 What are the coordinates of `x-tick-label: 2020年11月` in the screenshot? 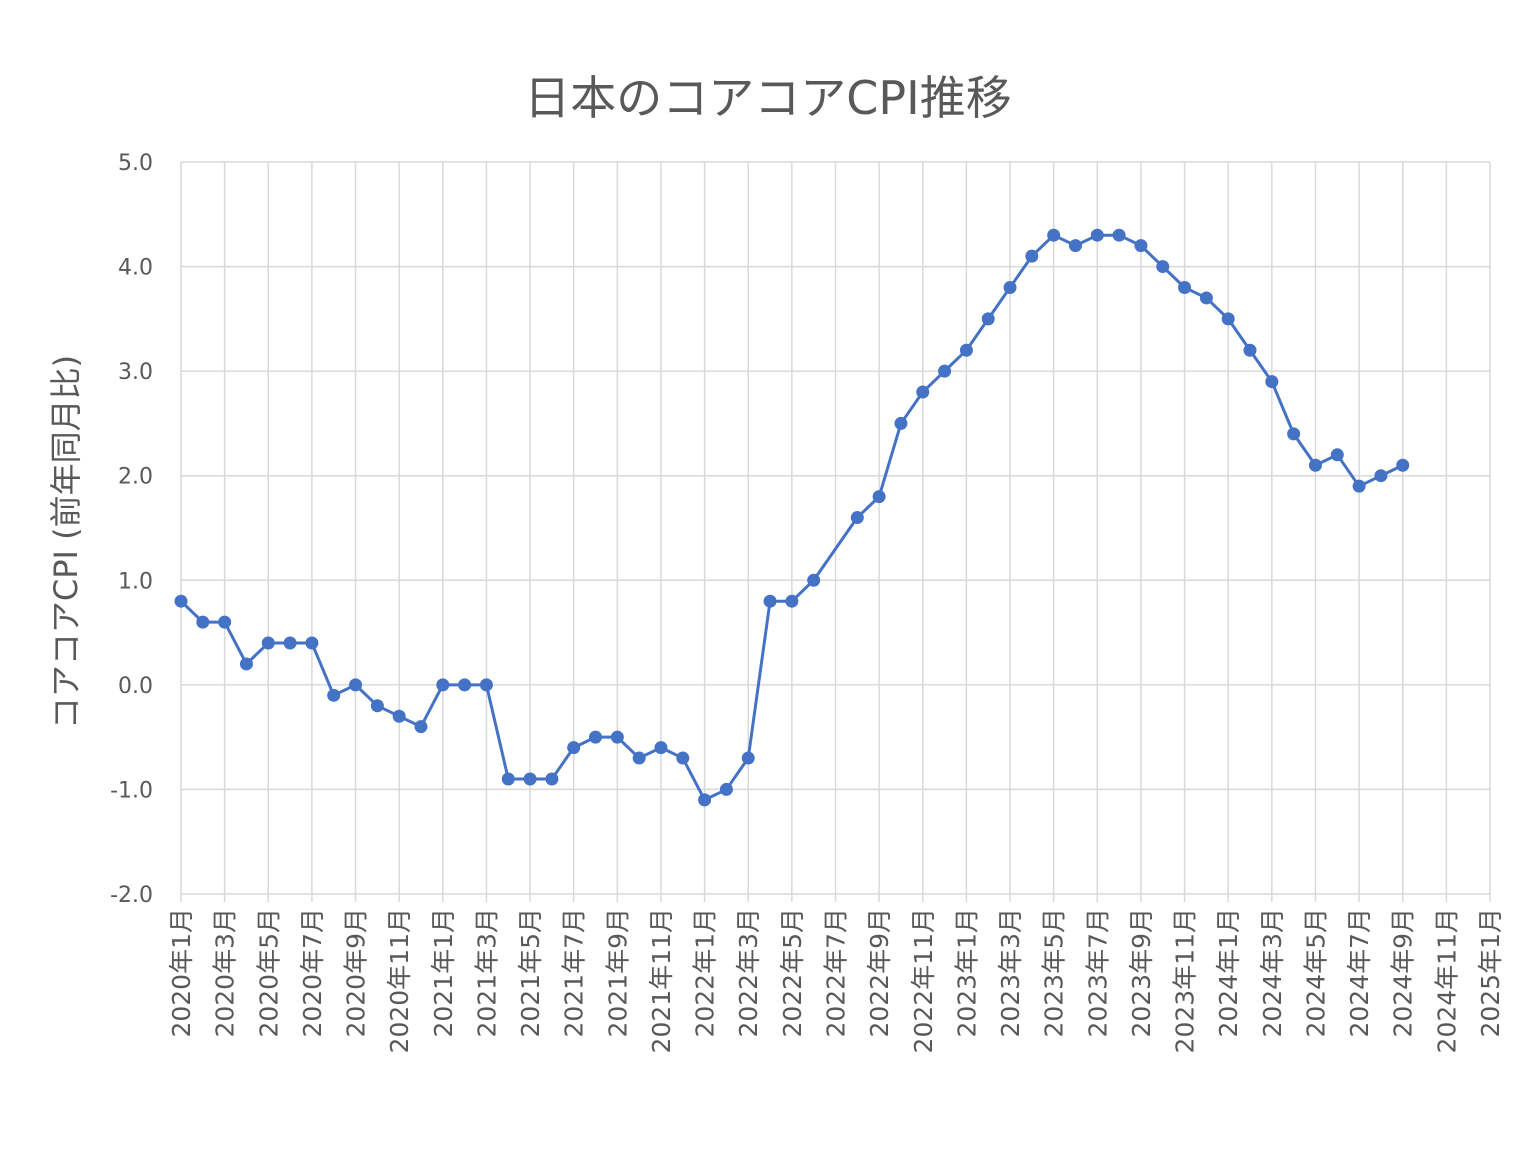 It's located at (399, 980).